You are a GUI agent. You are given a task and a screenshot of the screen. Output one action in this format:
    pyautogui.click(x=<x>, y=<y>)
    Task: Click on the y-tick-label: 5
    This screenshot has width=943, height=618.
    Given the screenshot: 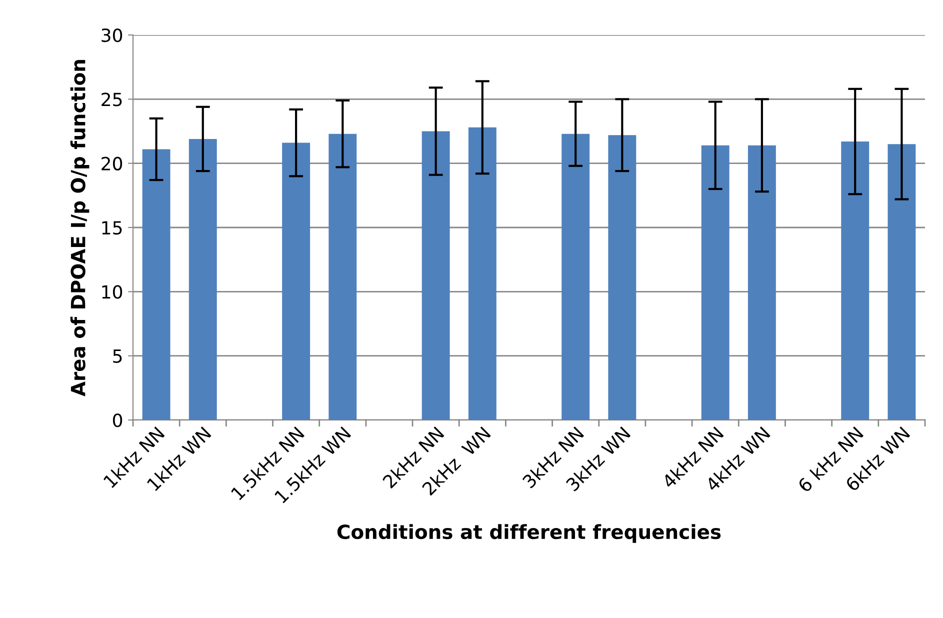 What is the action you would take?
    pyautogui.click(x=117, y=356)
    